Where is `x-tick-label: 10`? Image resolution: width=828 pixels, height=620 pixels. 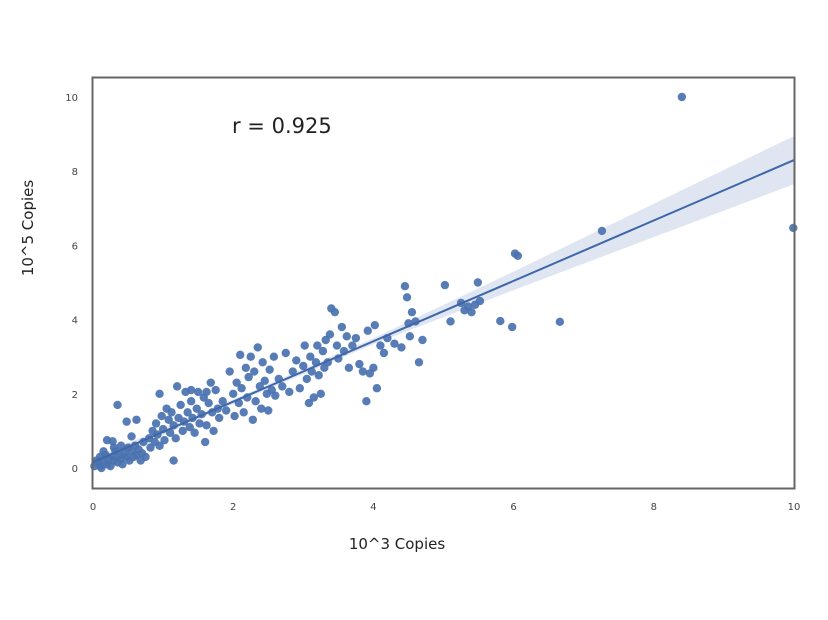 x-tick-label: 10 is located at coordinates (794, 507).